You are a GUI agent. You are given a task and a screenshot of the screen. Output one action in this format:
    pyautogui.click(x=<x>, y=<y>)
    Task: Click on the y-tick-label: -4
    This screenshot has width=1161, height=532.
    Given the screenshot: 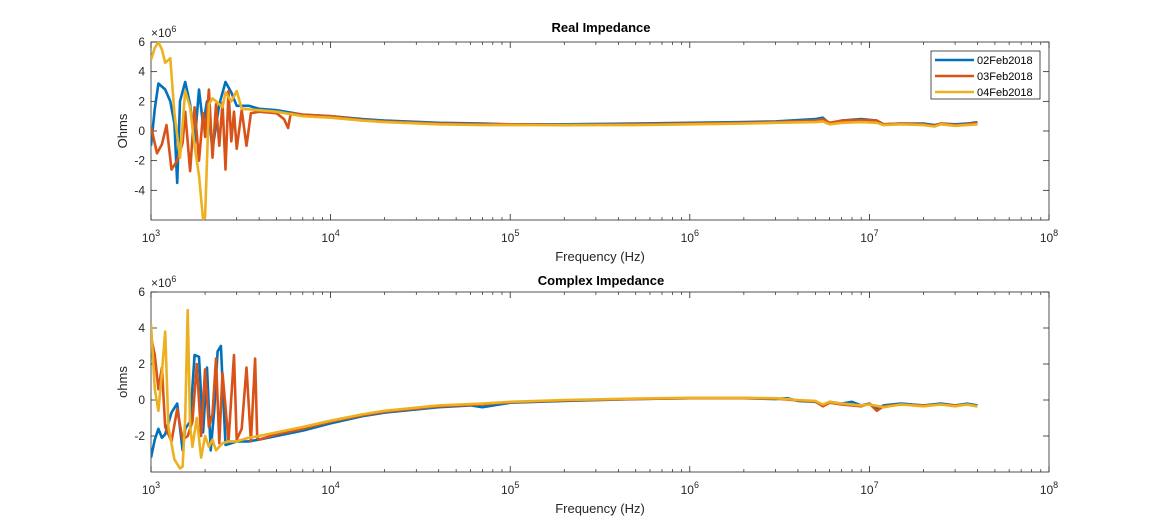 What is the action you would take?
    pyautogui.click(x=139, y=190)
    